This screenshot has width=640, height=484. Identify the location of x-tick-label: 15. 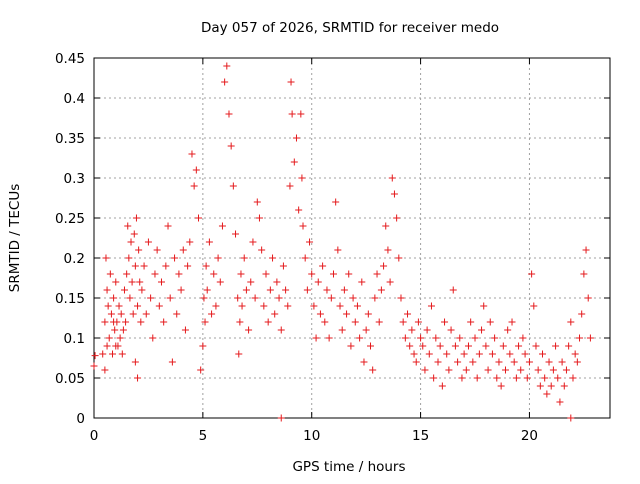
(420, 436).